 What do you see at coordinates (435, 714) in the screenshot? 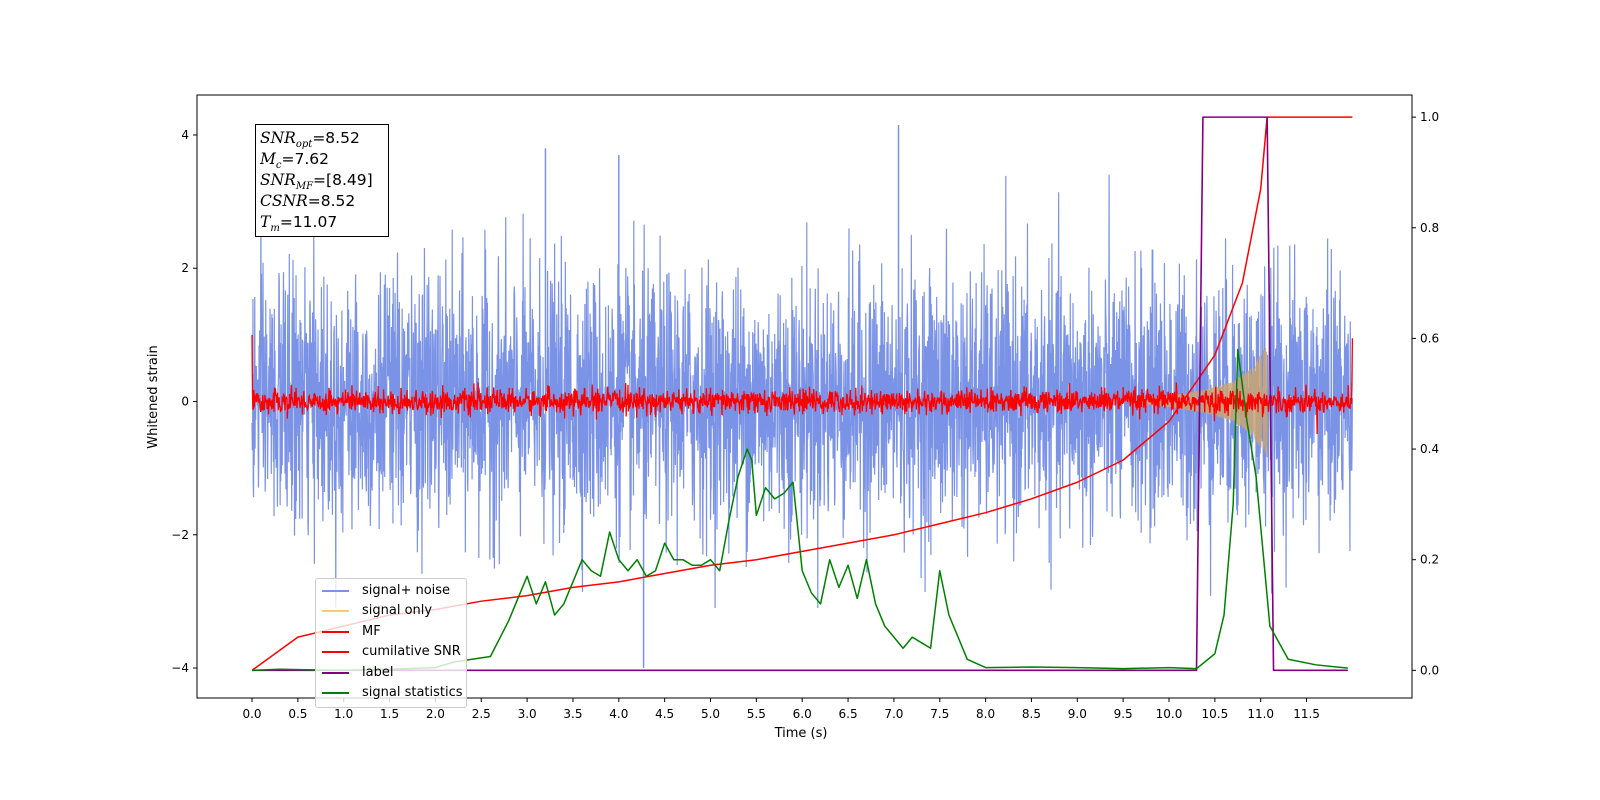
I see `x-tick-label: 2.0` at bounding box center [435, 714].